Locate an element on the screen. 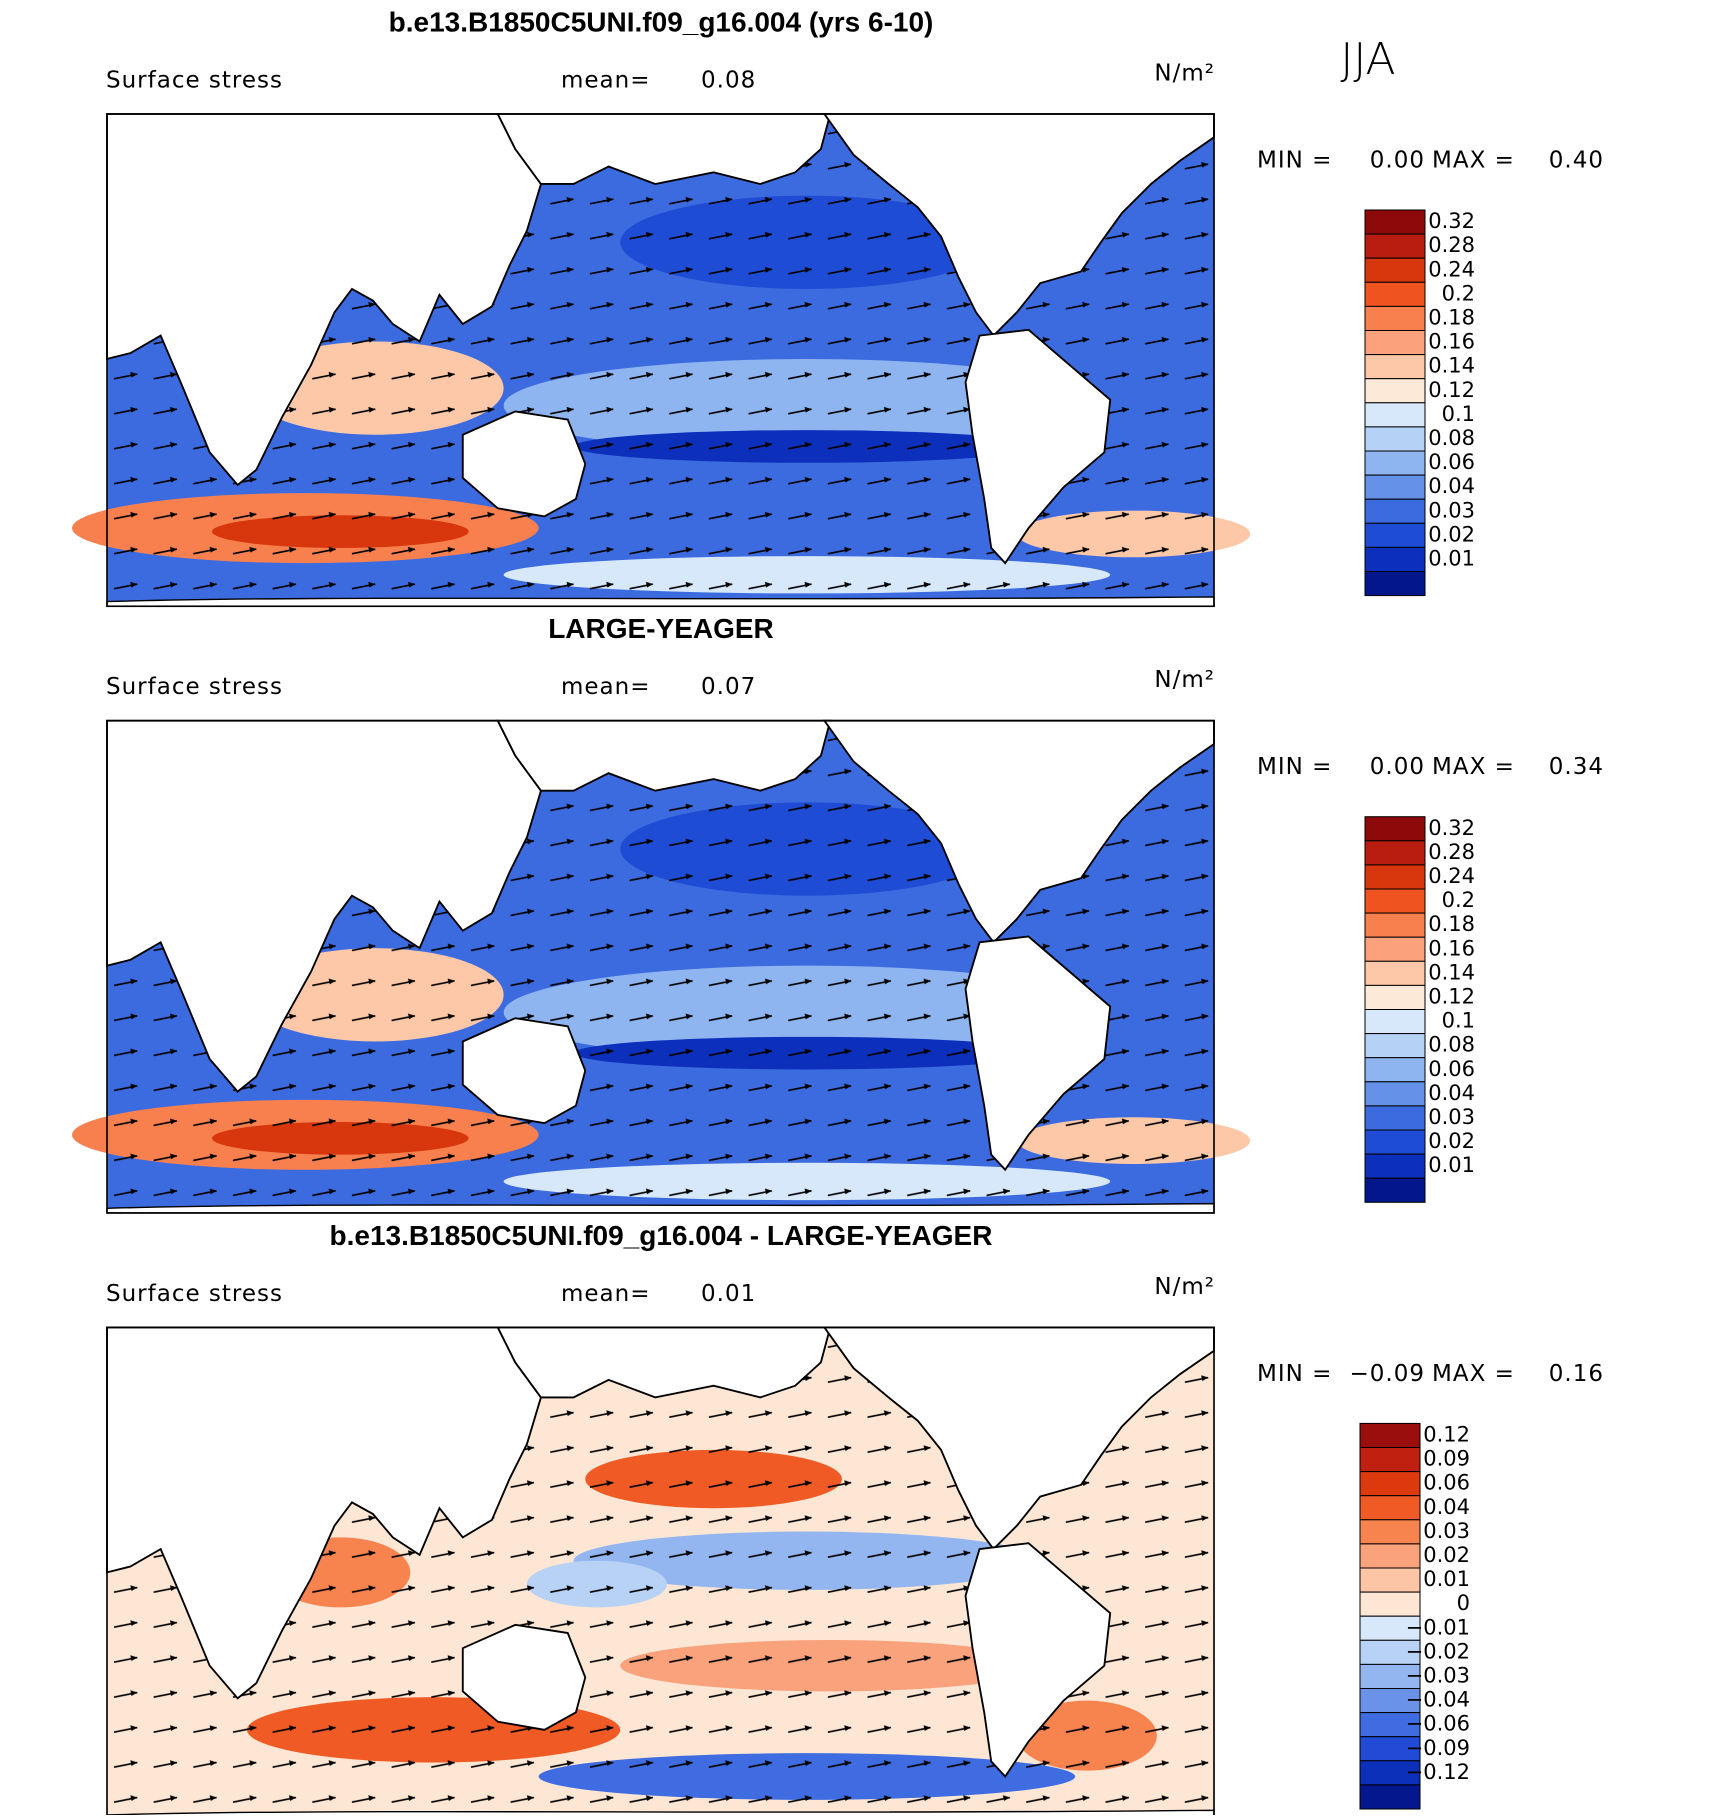  max-value: 0.16 is located at coordinates (1576, 1374).